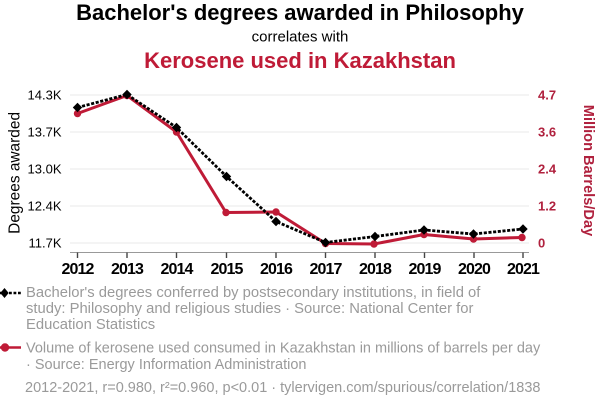 The width and height of the screenshot is (600, 408). I want to click on svg-text: 2019, so click(425, 269).